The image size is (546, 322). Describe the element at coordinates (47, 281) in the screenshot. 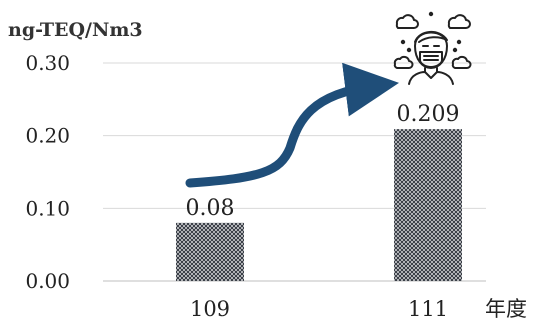

I see `y-tick-label: 0.00` at that location.